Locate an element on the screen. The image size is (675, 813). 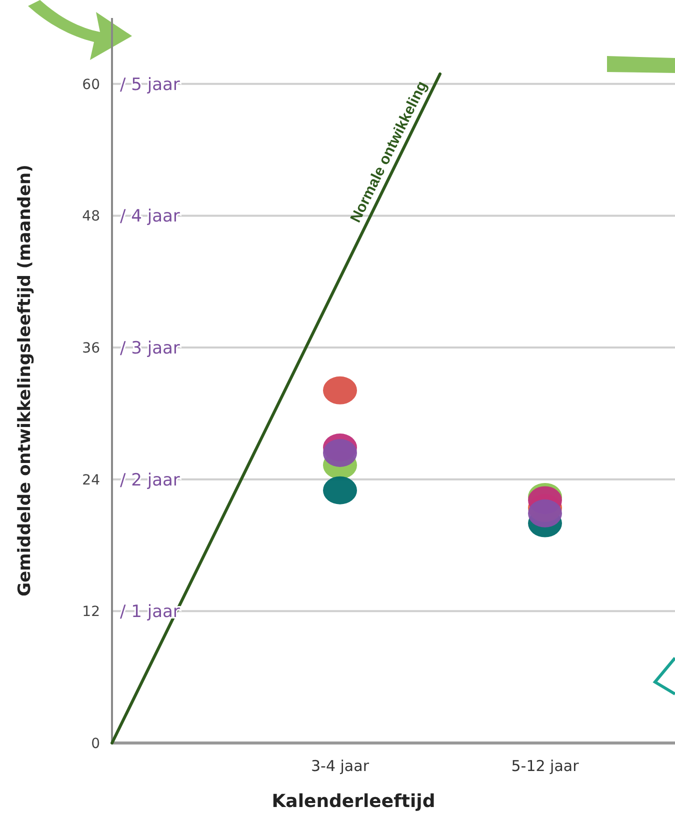
x-axis-title: Kalenderleeftijd is located at coordinates (354, 801).